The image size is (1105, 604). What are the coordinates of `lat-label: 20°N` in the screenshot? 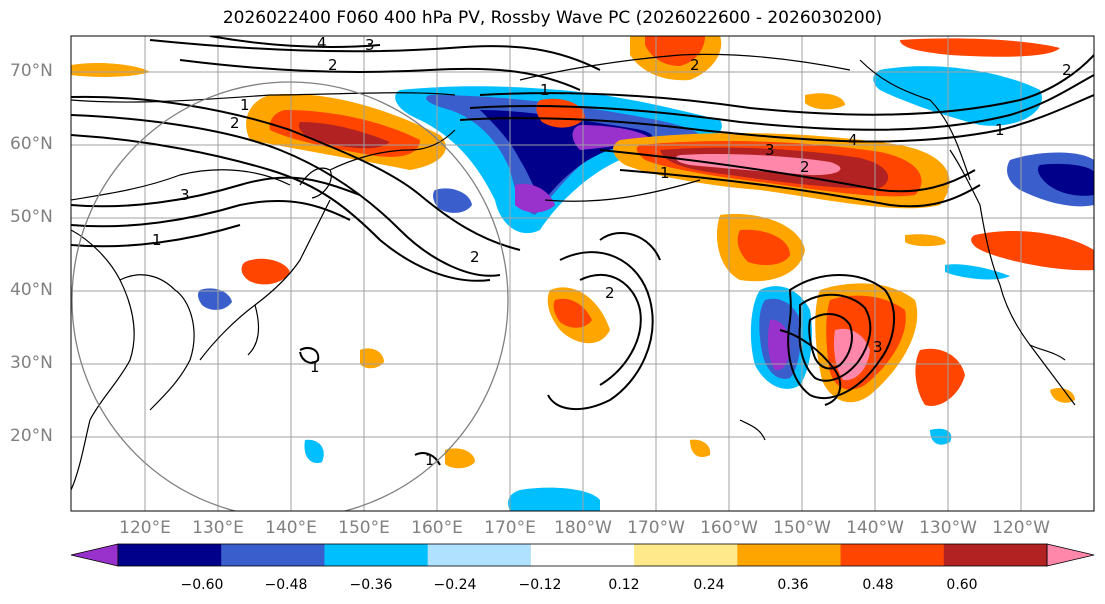 It's located at (31, 436).